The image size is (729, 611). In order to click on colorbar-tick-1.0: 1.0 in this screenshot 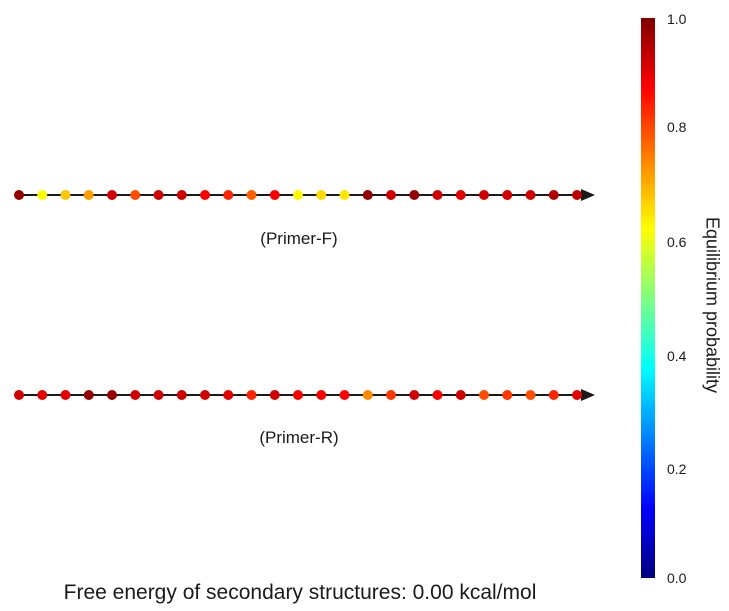, I will do `click(677, 19)`.